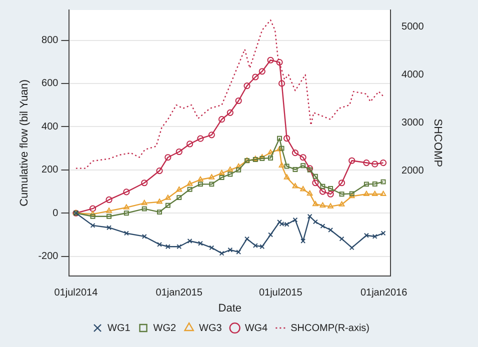 The image size is (478, 347). Describe the element at coordinates (413, 123) in the screenshot. I see `y2-tick-label: 3000` at that location.